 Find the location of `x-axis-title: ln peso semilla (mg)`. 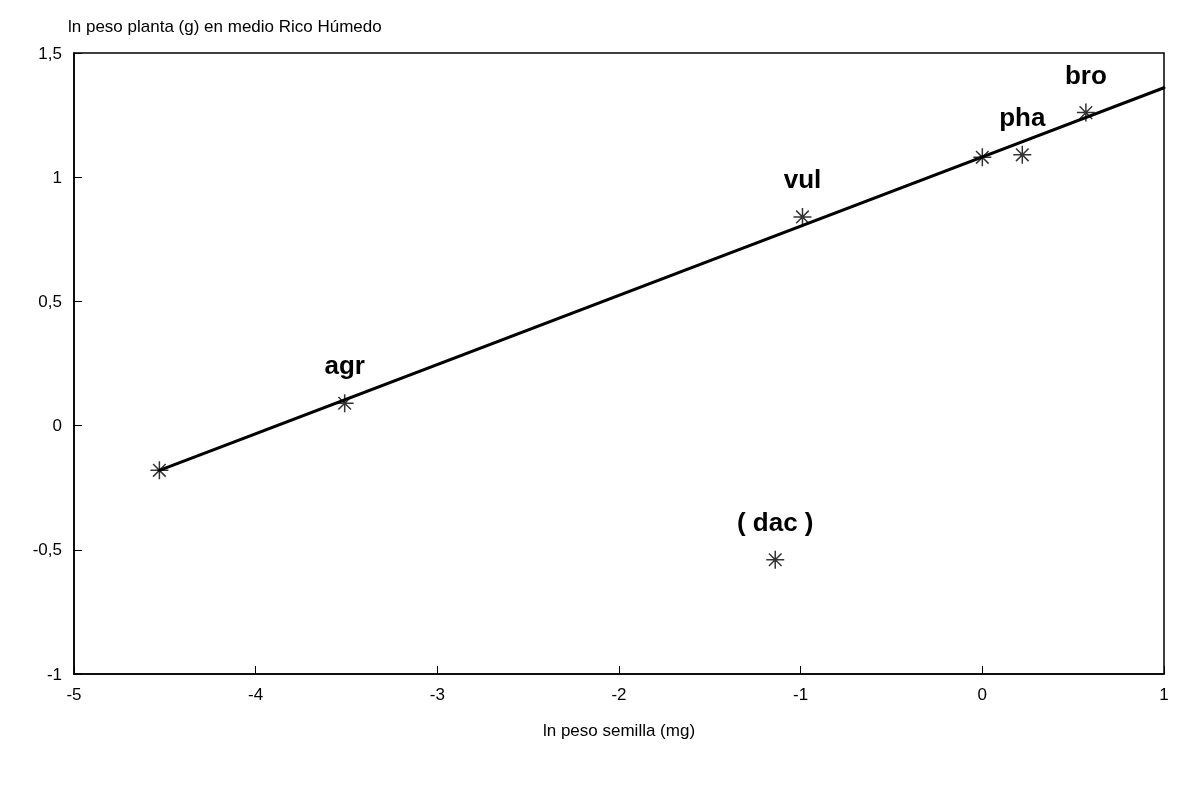

x-axis-title: ln peso semilla (mg) is located at coordinates (619, 730).